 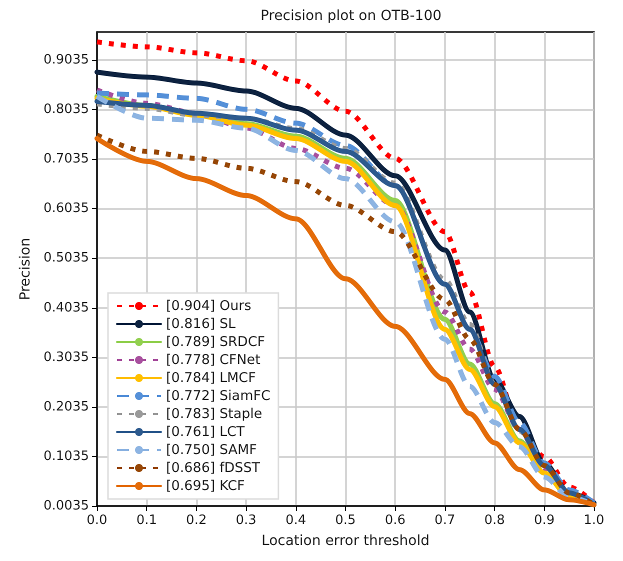 I want to click on chart-title: Precision plot on OTB-100, so click(x=351, y=16).